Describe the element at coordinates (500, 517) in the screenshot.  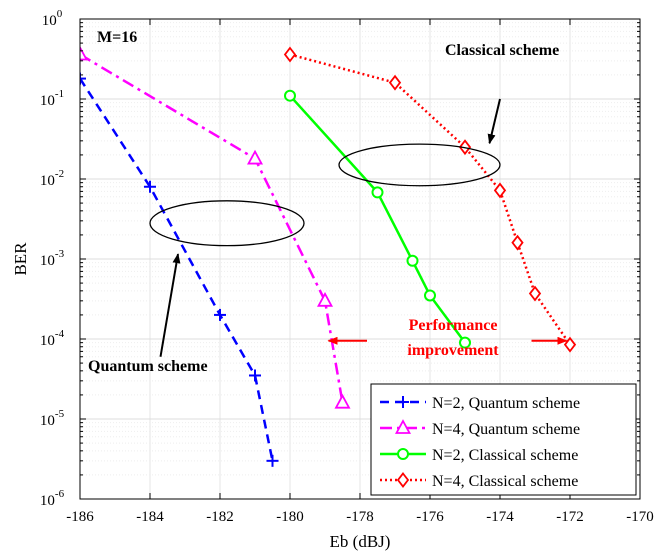
I see `x-tick-label: -174` at that location.